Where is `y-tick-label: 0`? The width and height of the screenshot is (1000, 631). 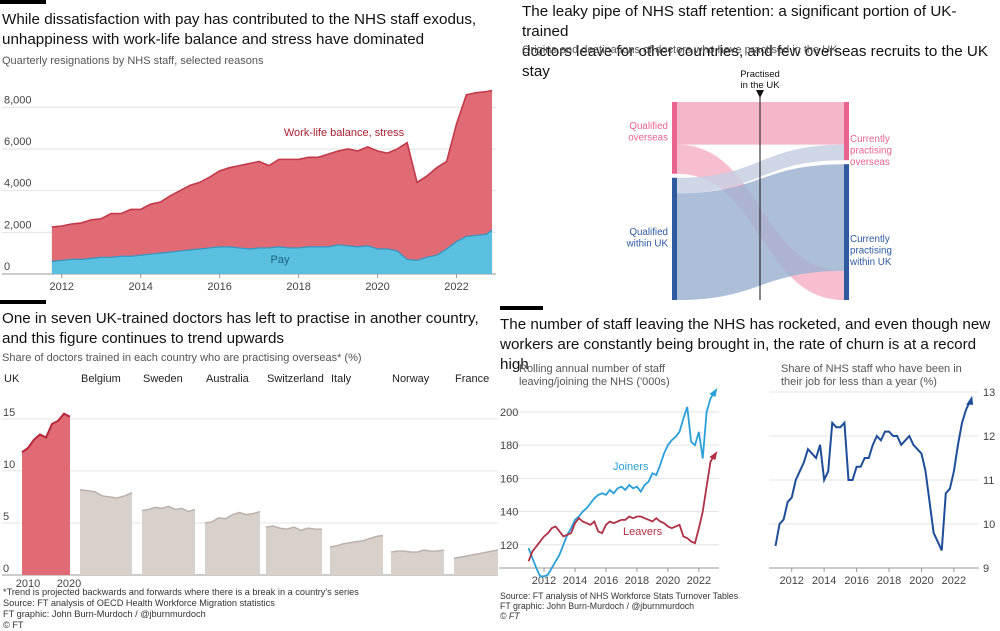
y-tick-label: 0 is located at coordinates (6, 569).